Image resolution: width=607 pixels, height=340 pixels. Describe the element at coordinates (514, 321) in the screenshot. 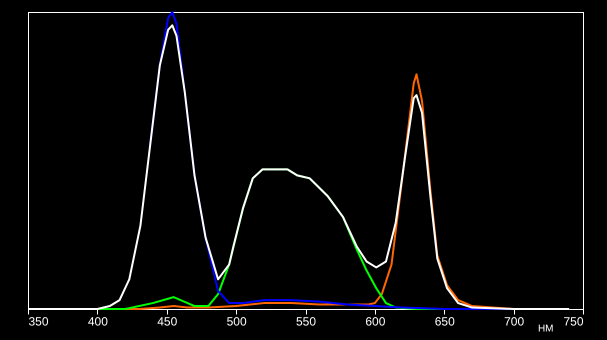

I see `x-tick-label: 700` at that location.